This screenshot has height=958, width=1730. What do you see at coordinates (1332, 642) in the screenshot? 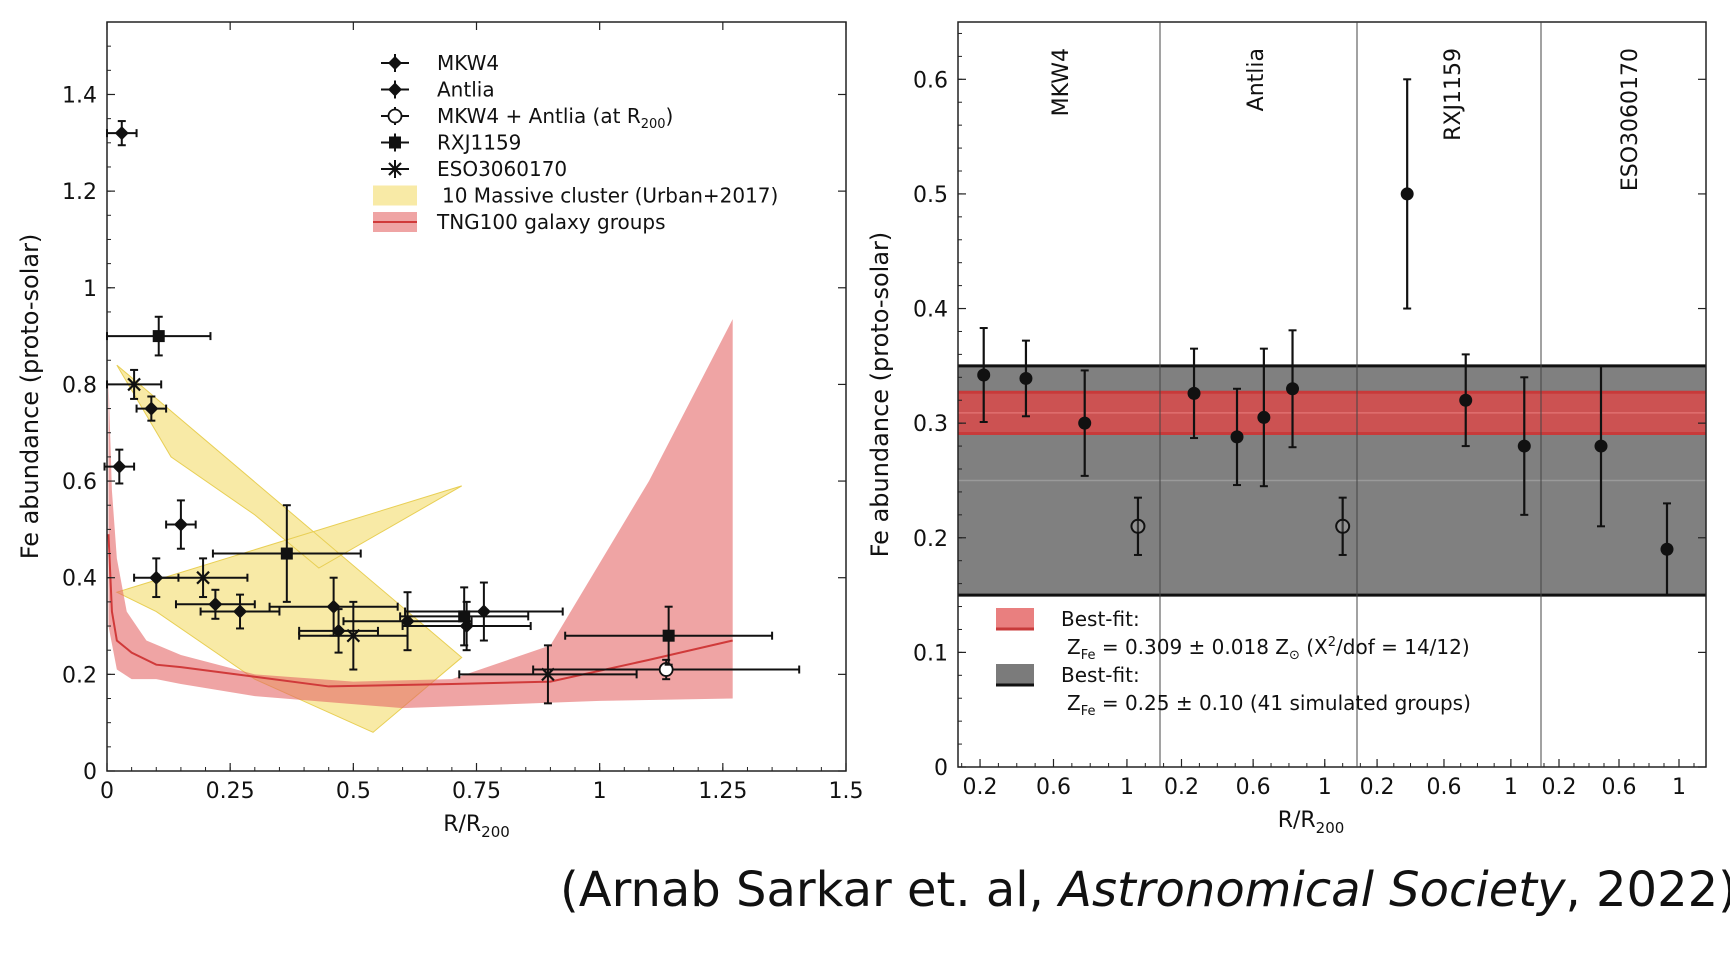
I see `legend-chi-sup: 2` at bounding box center [1332, 642].